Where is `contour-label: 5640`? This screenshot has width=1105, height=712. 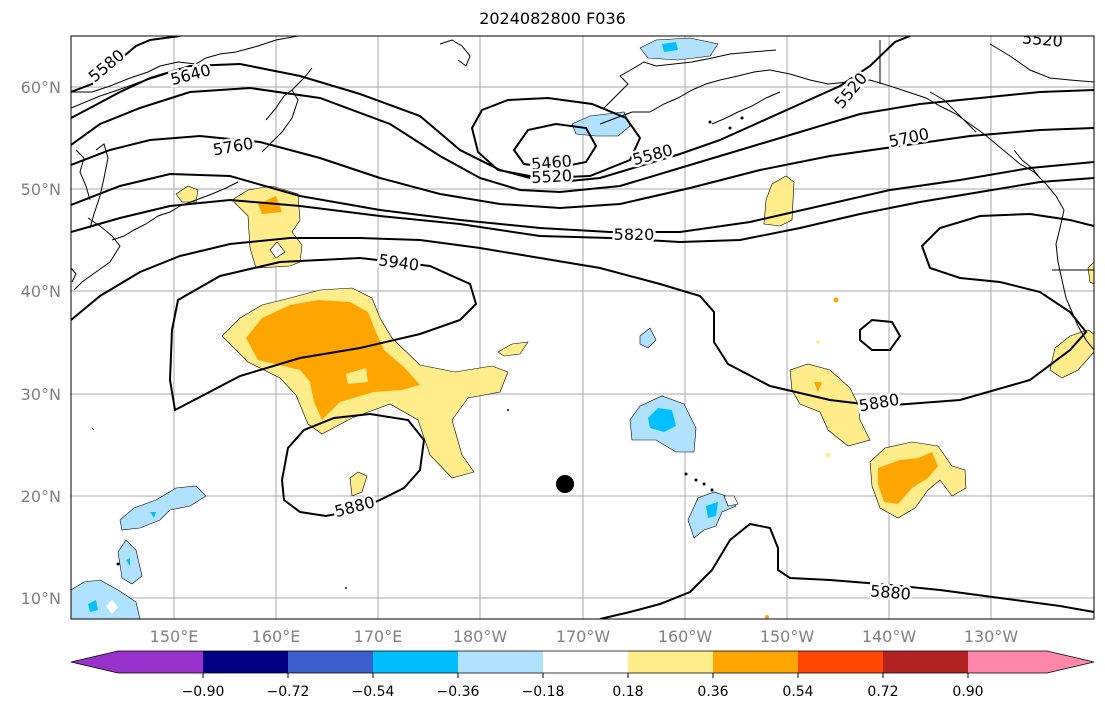 contour-label: 5640 is located at coordinates (190, 74).